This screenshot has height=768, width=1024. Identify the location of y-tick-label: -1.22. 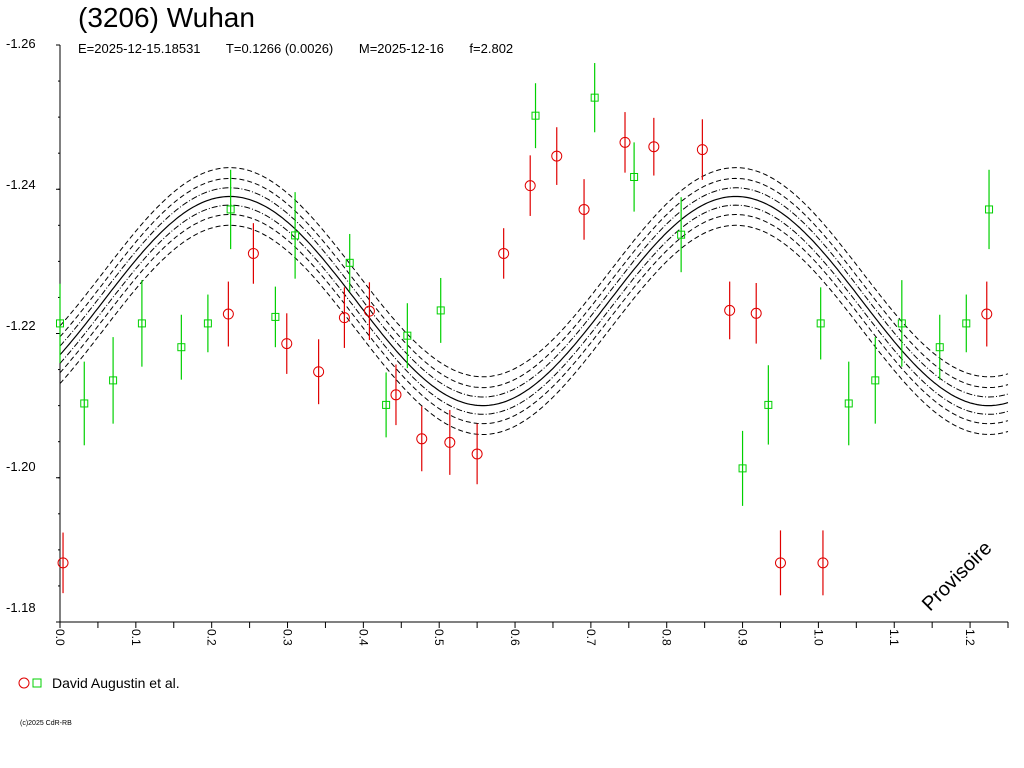
(21, 325).